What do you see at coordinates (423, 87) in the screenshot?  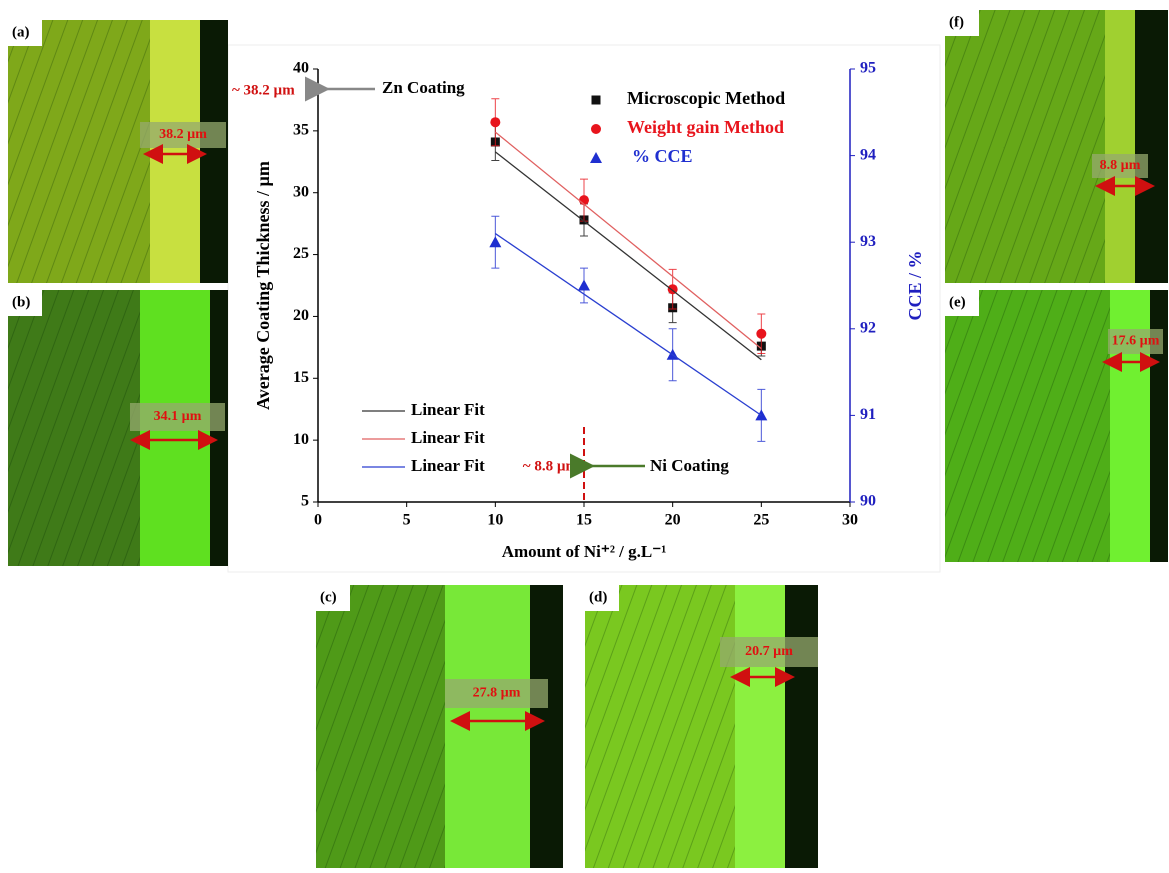 I see `annotation-label: Zn Coating` at bounding box center [423, 87].